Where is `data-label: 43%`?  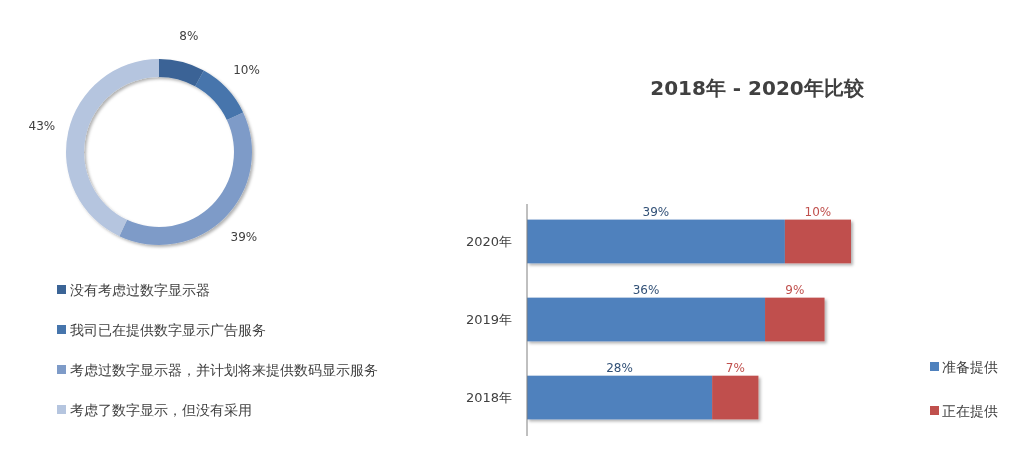
data-label: 43% is located at coordinates (42, 126).